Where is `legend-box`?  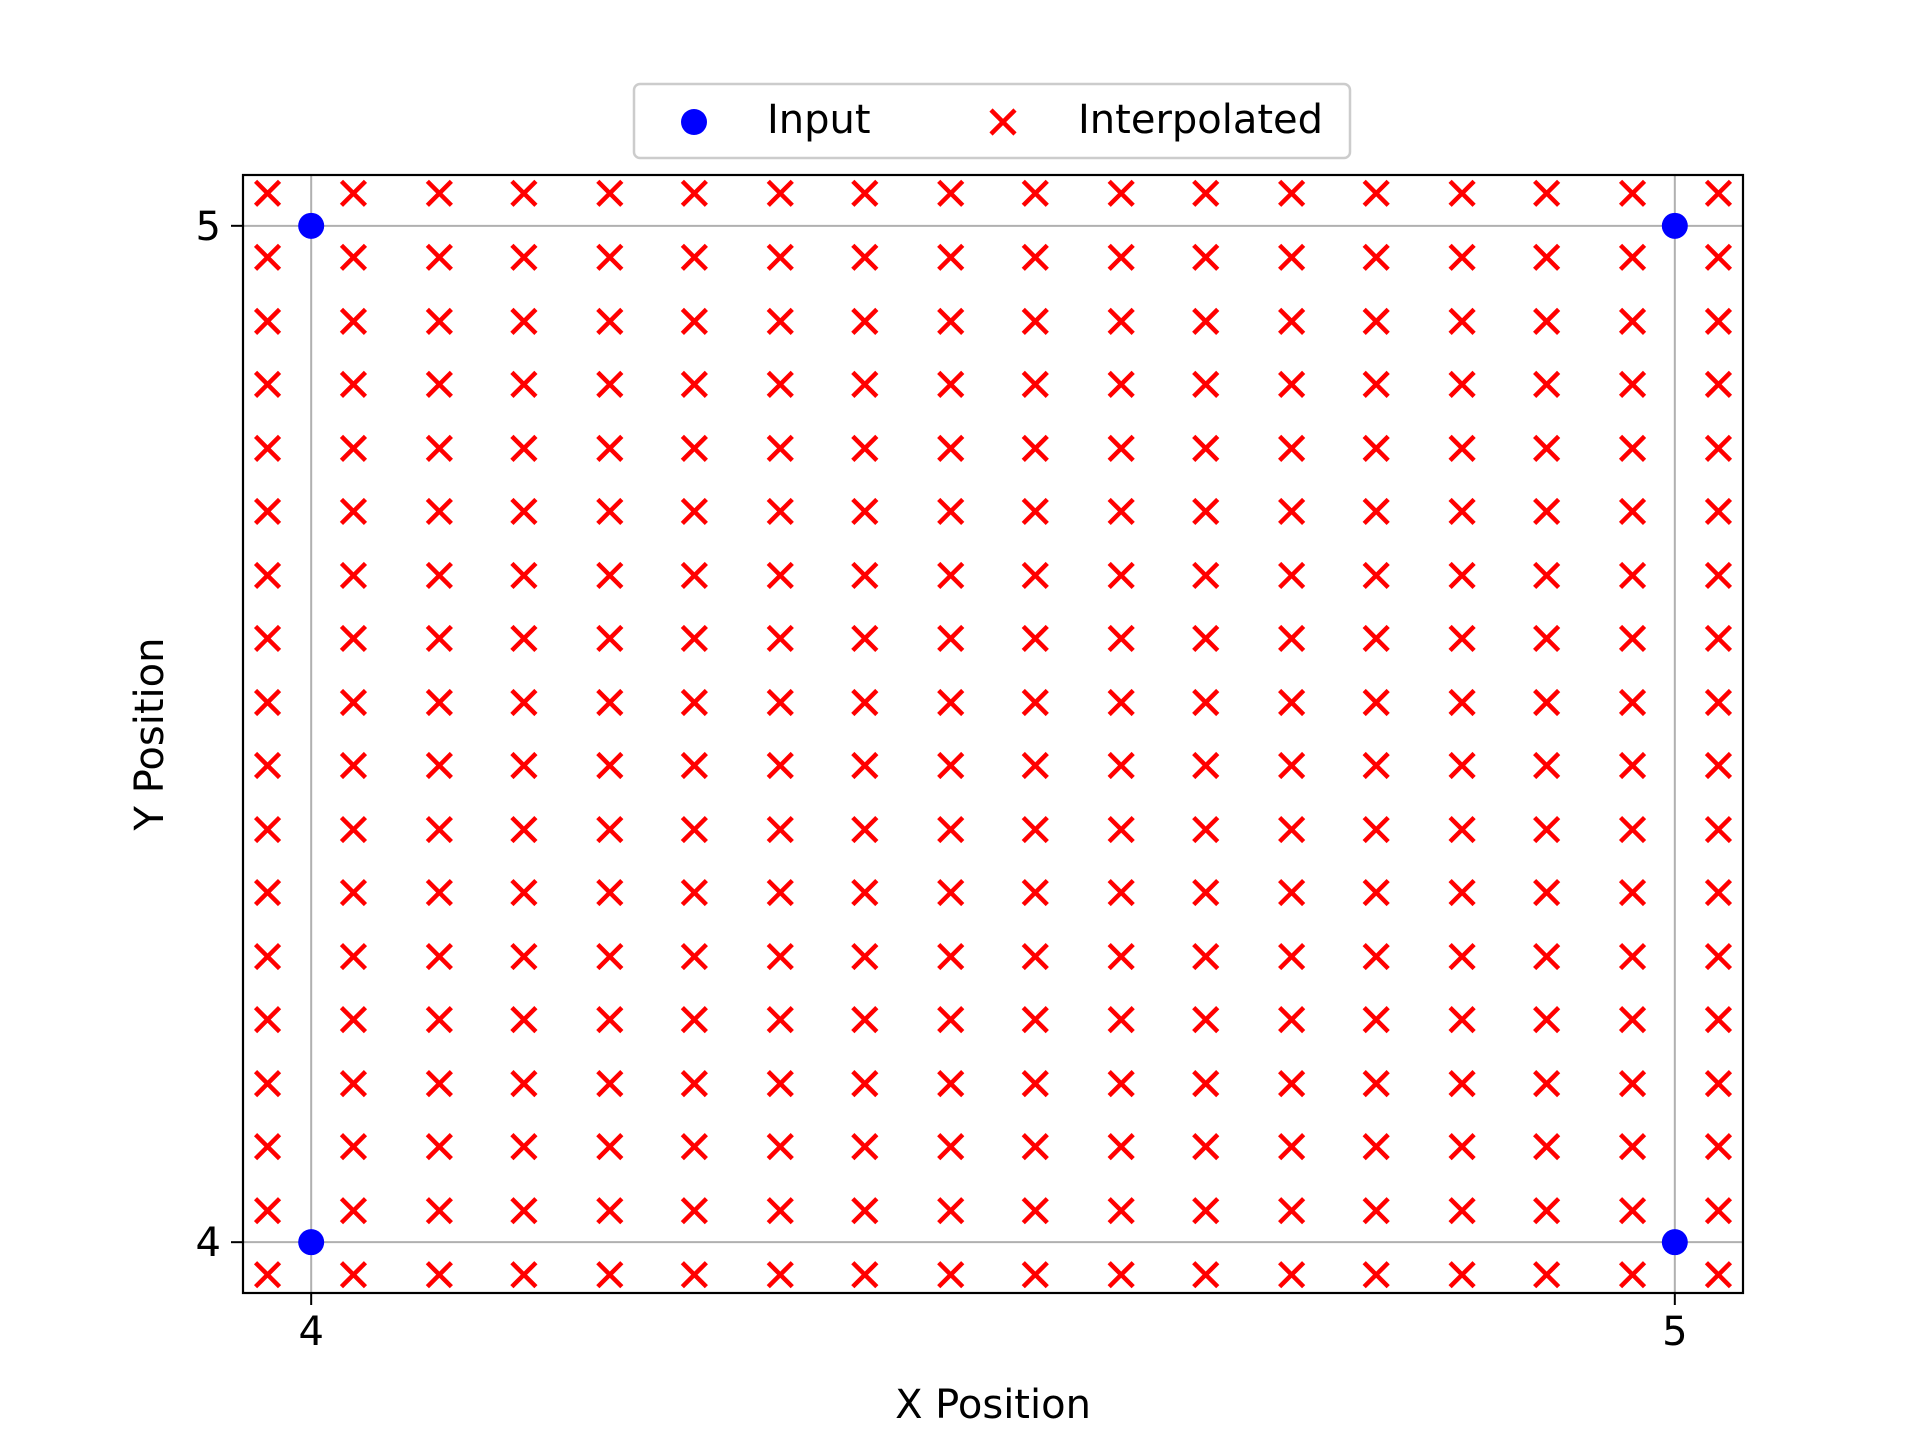 legend-box is located at coordinates (992, 121).